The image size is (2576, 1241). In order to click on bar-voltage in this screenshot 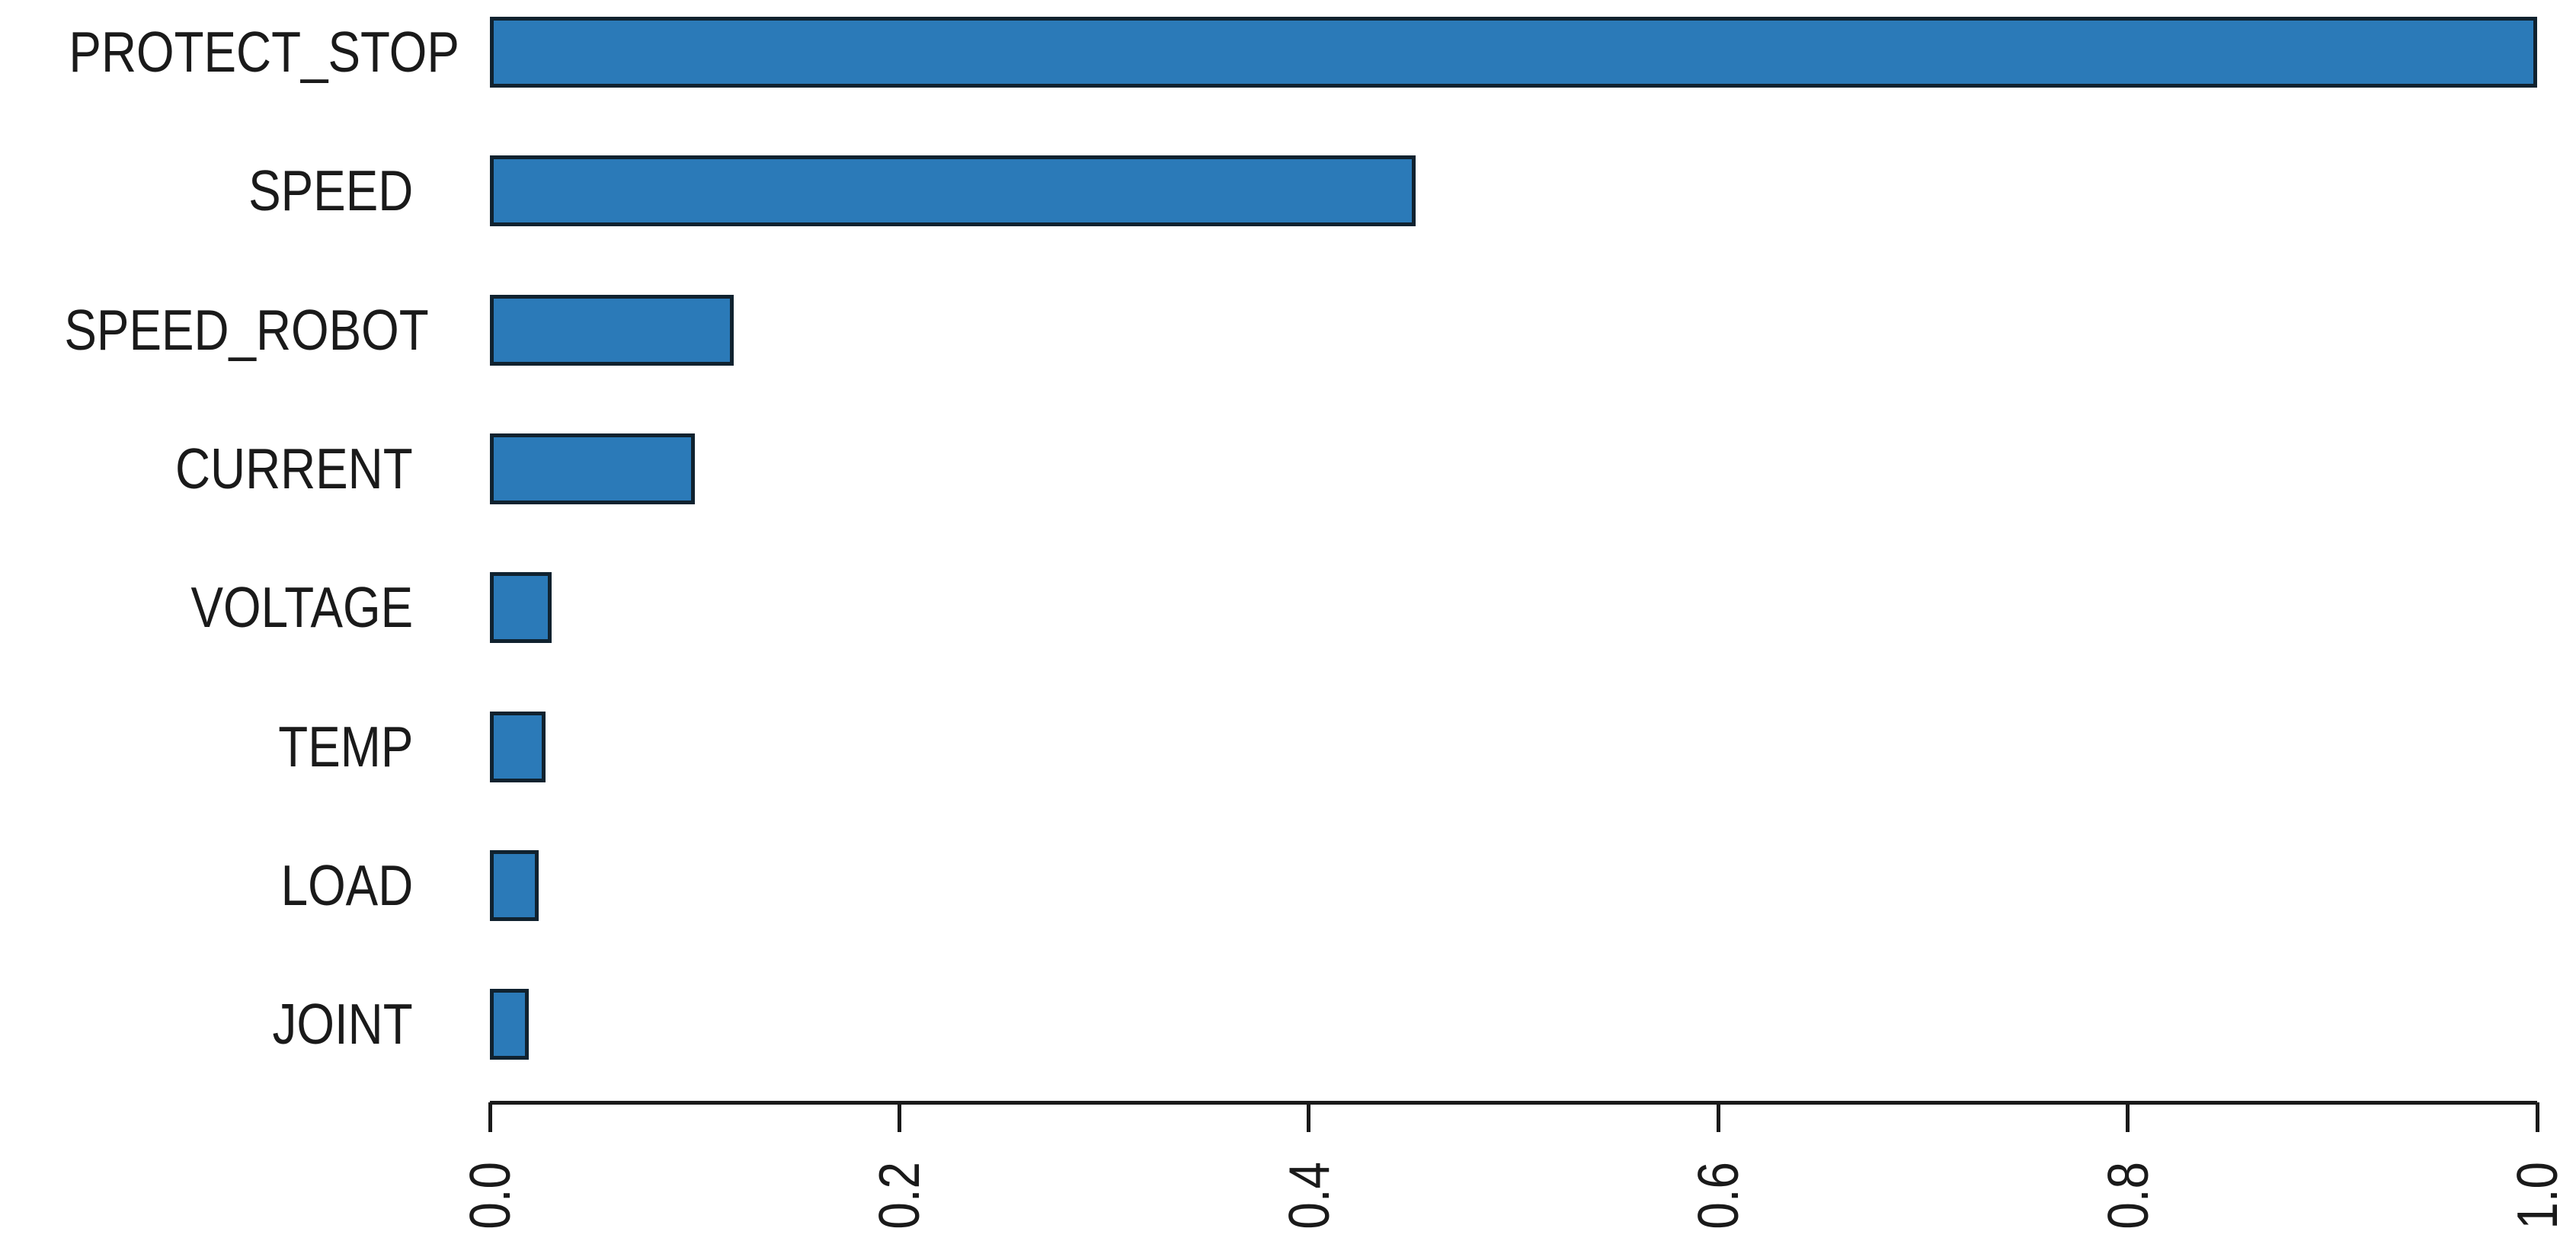, I will do `click(521, 608)`.